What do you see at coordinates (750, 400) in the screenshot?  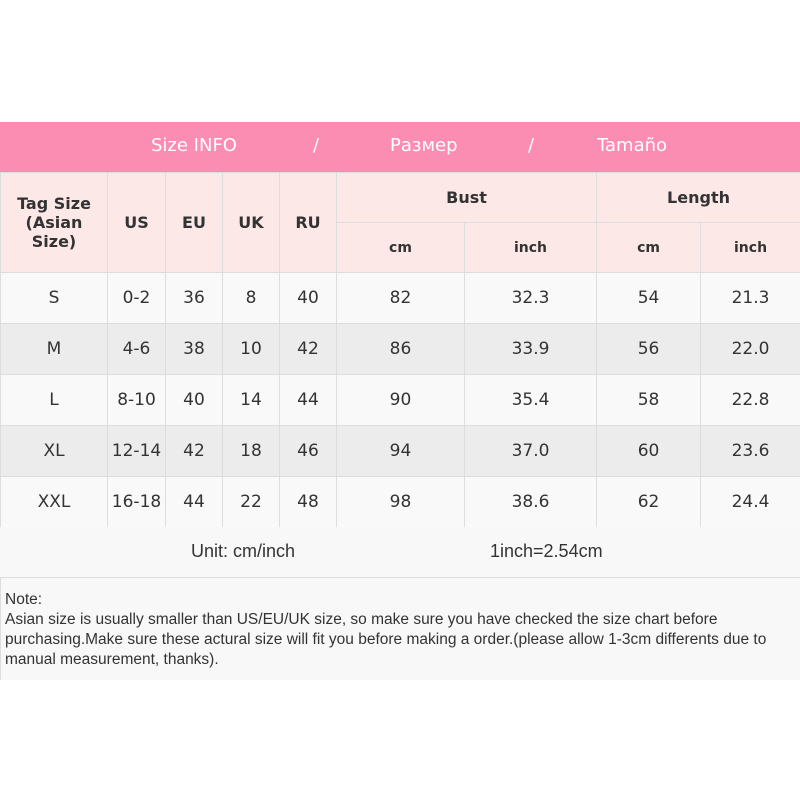 I see `table-cell: 22.8` at bounding box center [750, 400].